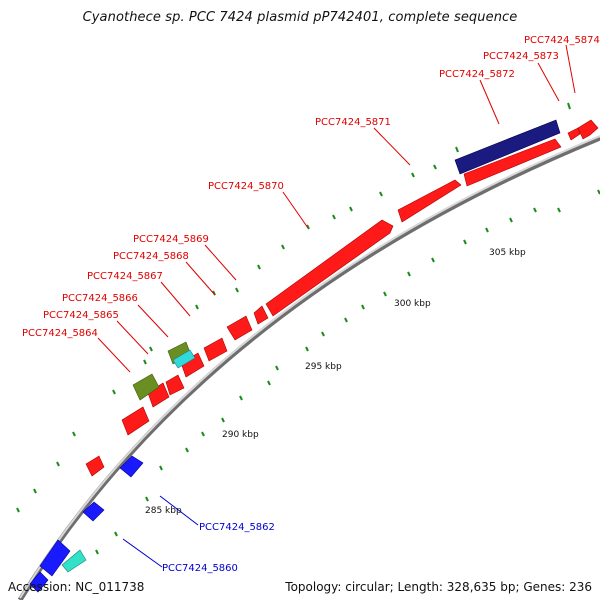 The height and width of the screenshot is (600, 600). What do you see at coordinates (323, 367) in the screenshot?
I see `scale-label-295: 295 kbp` at bounding box center [323, 367].